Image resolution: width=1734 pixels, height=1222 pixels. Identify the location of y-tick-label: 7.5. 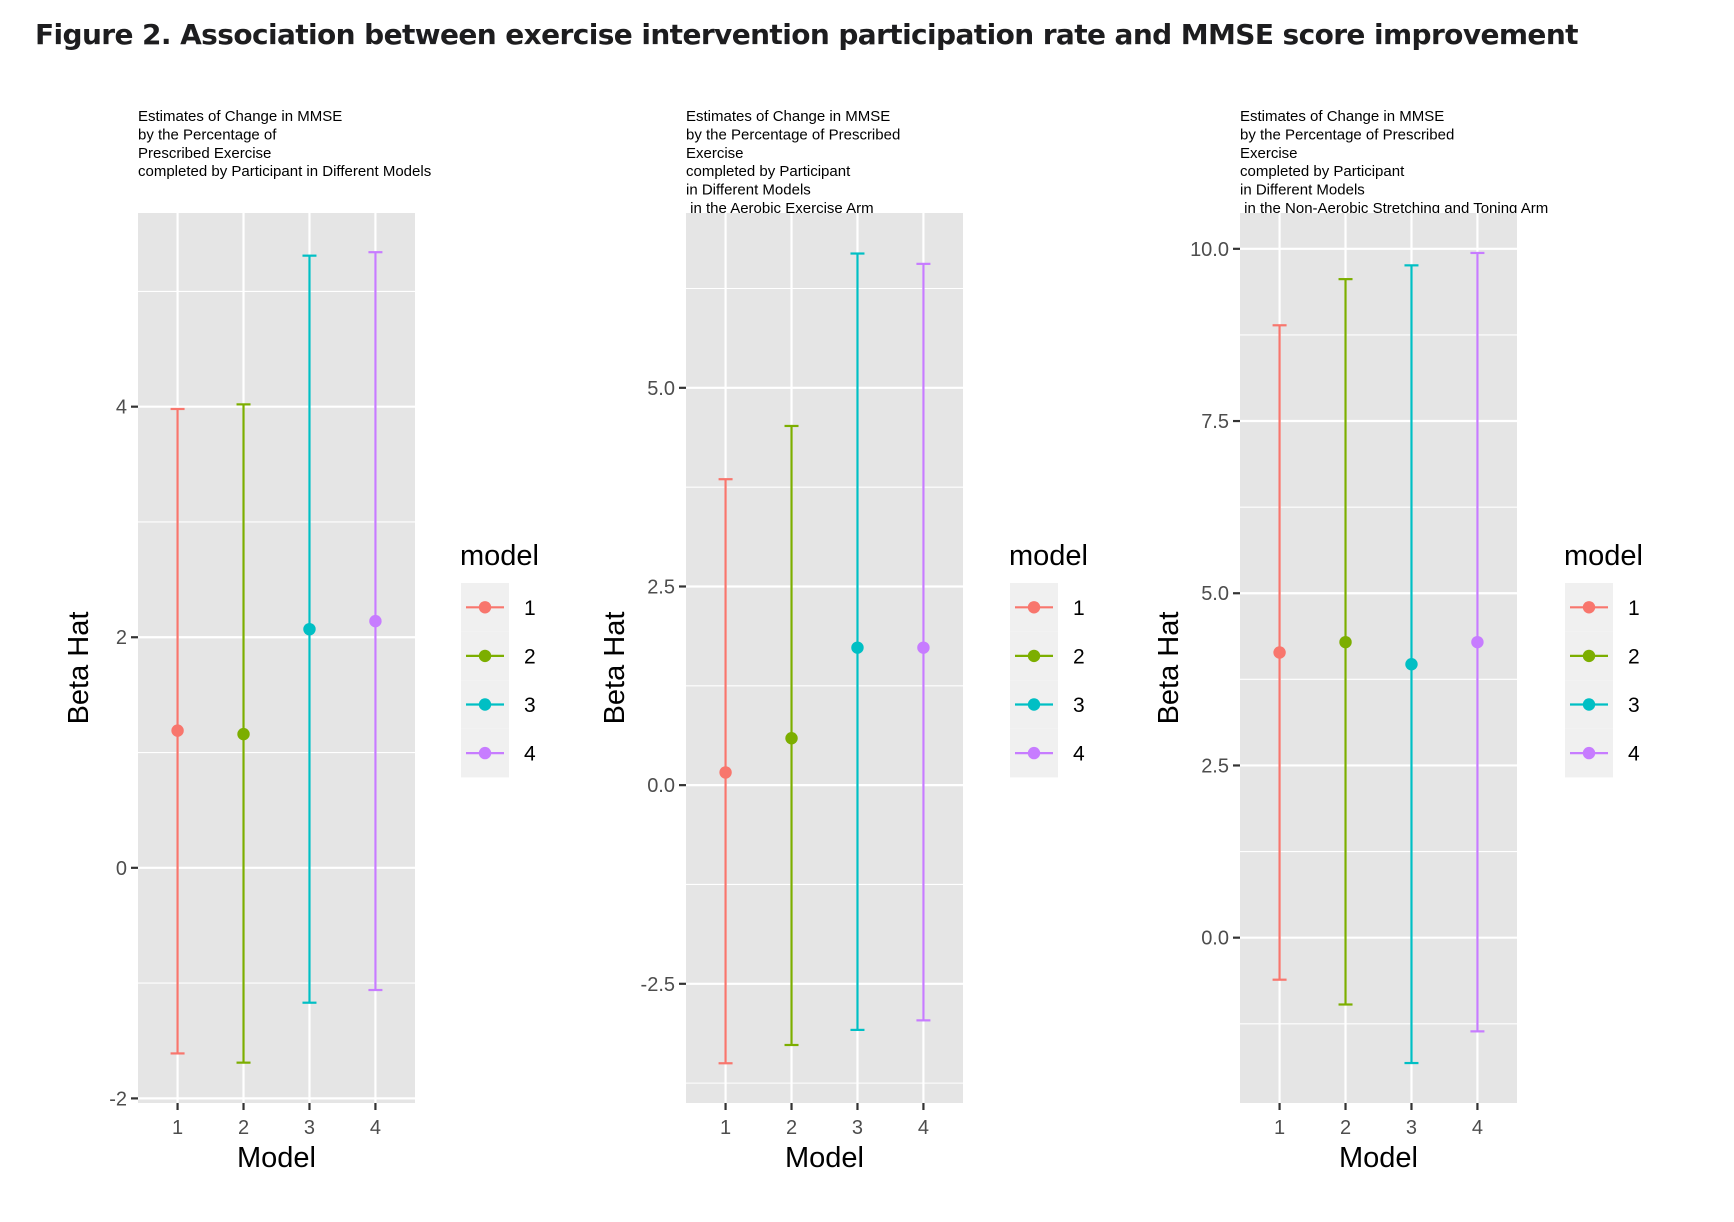
(1215, 422).